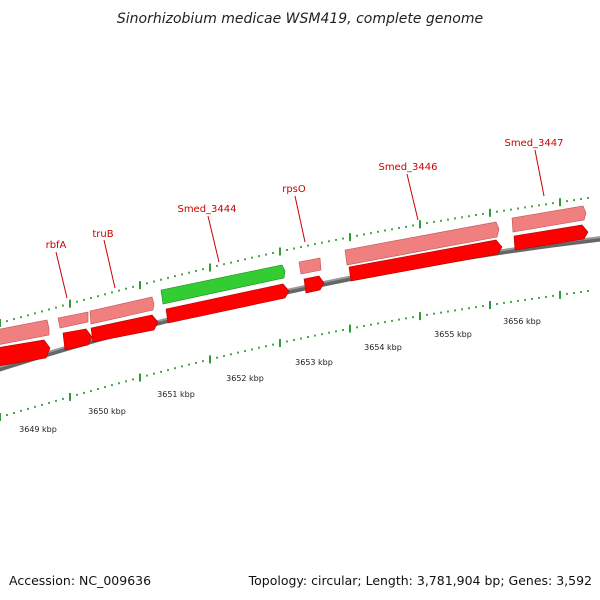  I want to click on scale-label: 3656 kbp, so click(522, 321).